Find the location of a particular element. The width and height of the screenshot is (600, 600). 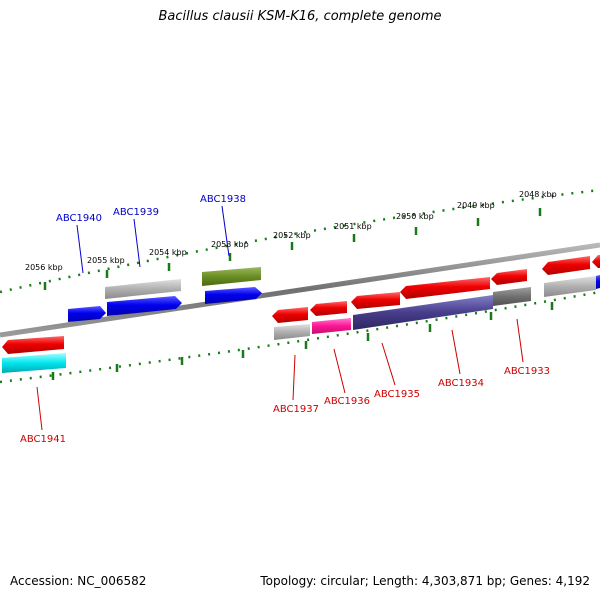

gene-label-reverse: ABC1937 is located at coordinates (296, 409).